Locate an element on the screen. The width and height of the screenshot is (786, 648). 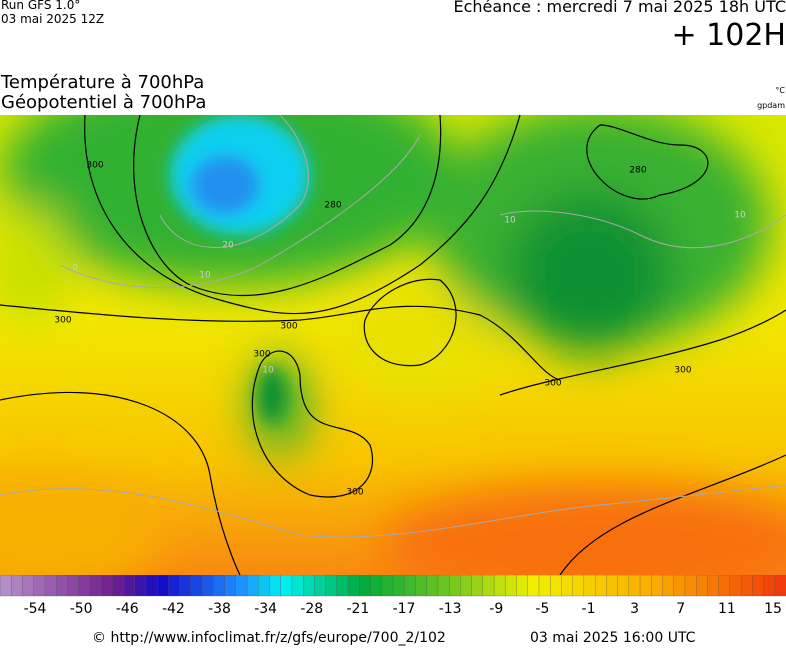
forecast-time: Echéance : mercredi 7 mai 2025 18h UTC is located at coordinates (619, 8).